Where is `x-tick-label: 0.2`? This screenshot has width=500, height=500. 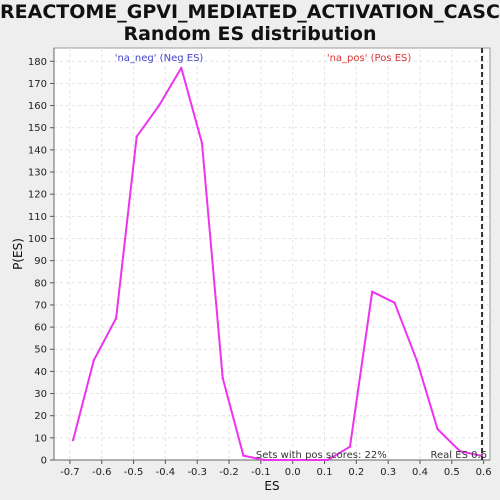
x-tick-label: 0.2 is located at coordinates (356, 472).